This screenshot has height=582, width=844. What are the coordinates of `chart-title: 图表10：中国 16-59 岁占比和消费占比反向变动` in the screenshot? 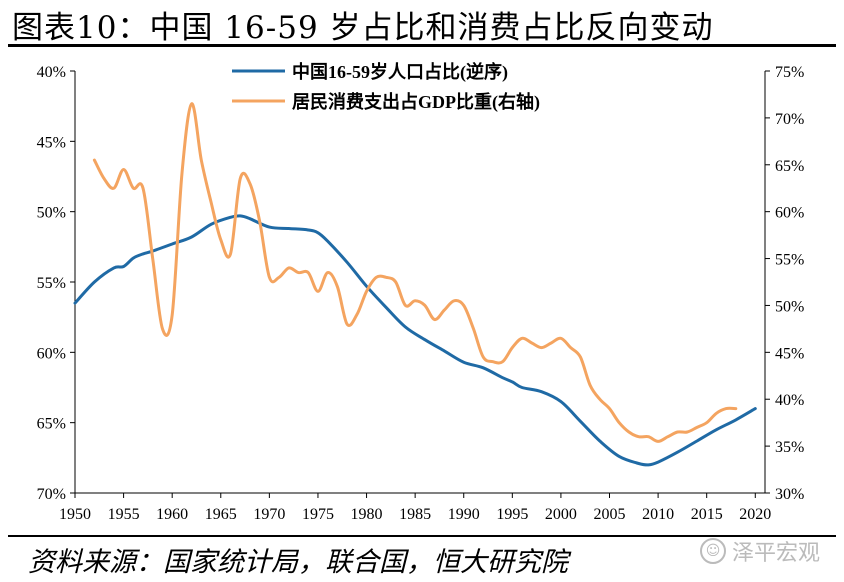 It's located at (363, 28).